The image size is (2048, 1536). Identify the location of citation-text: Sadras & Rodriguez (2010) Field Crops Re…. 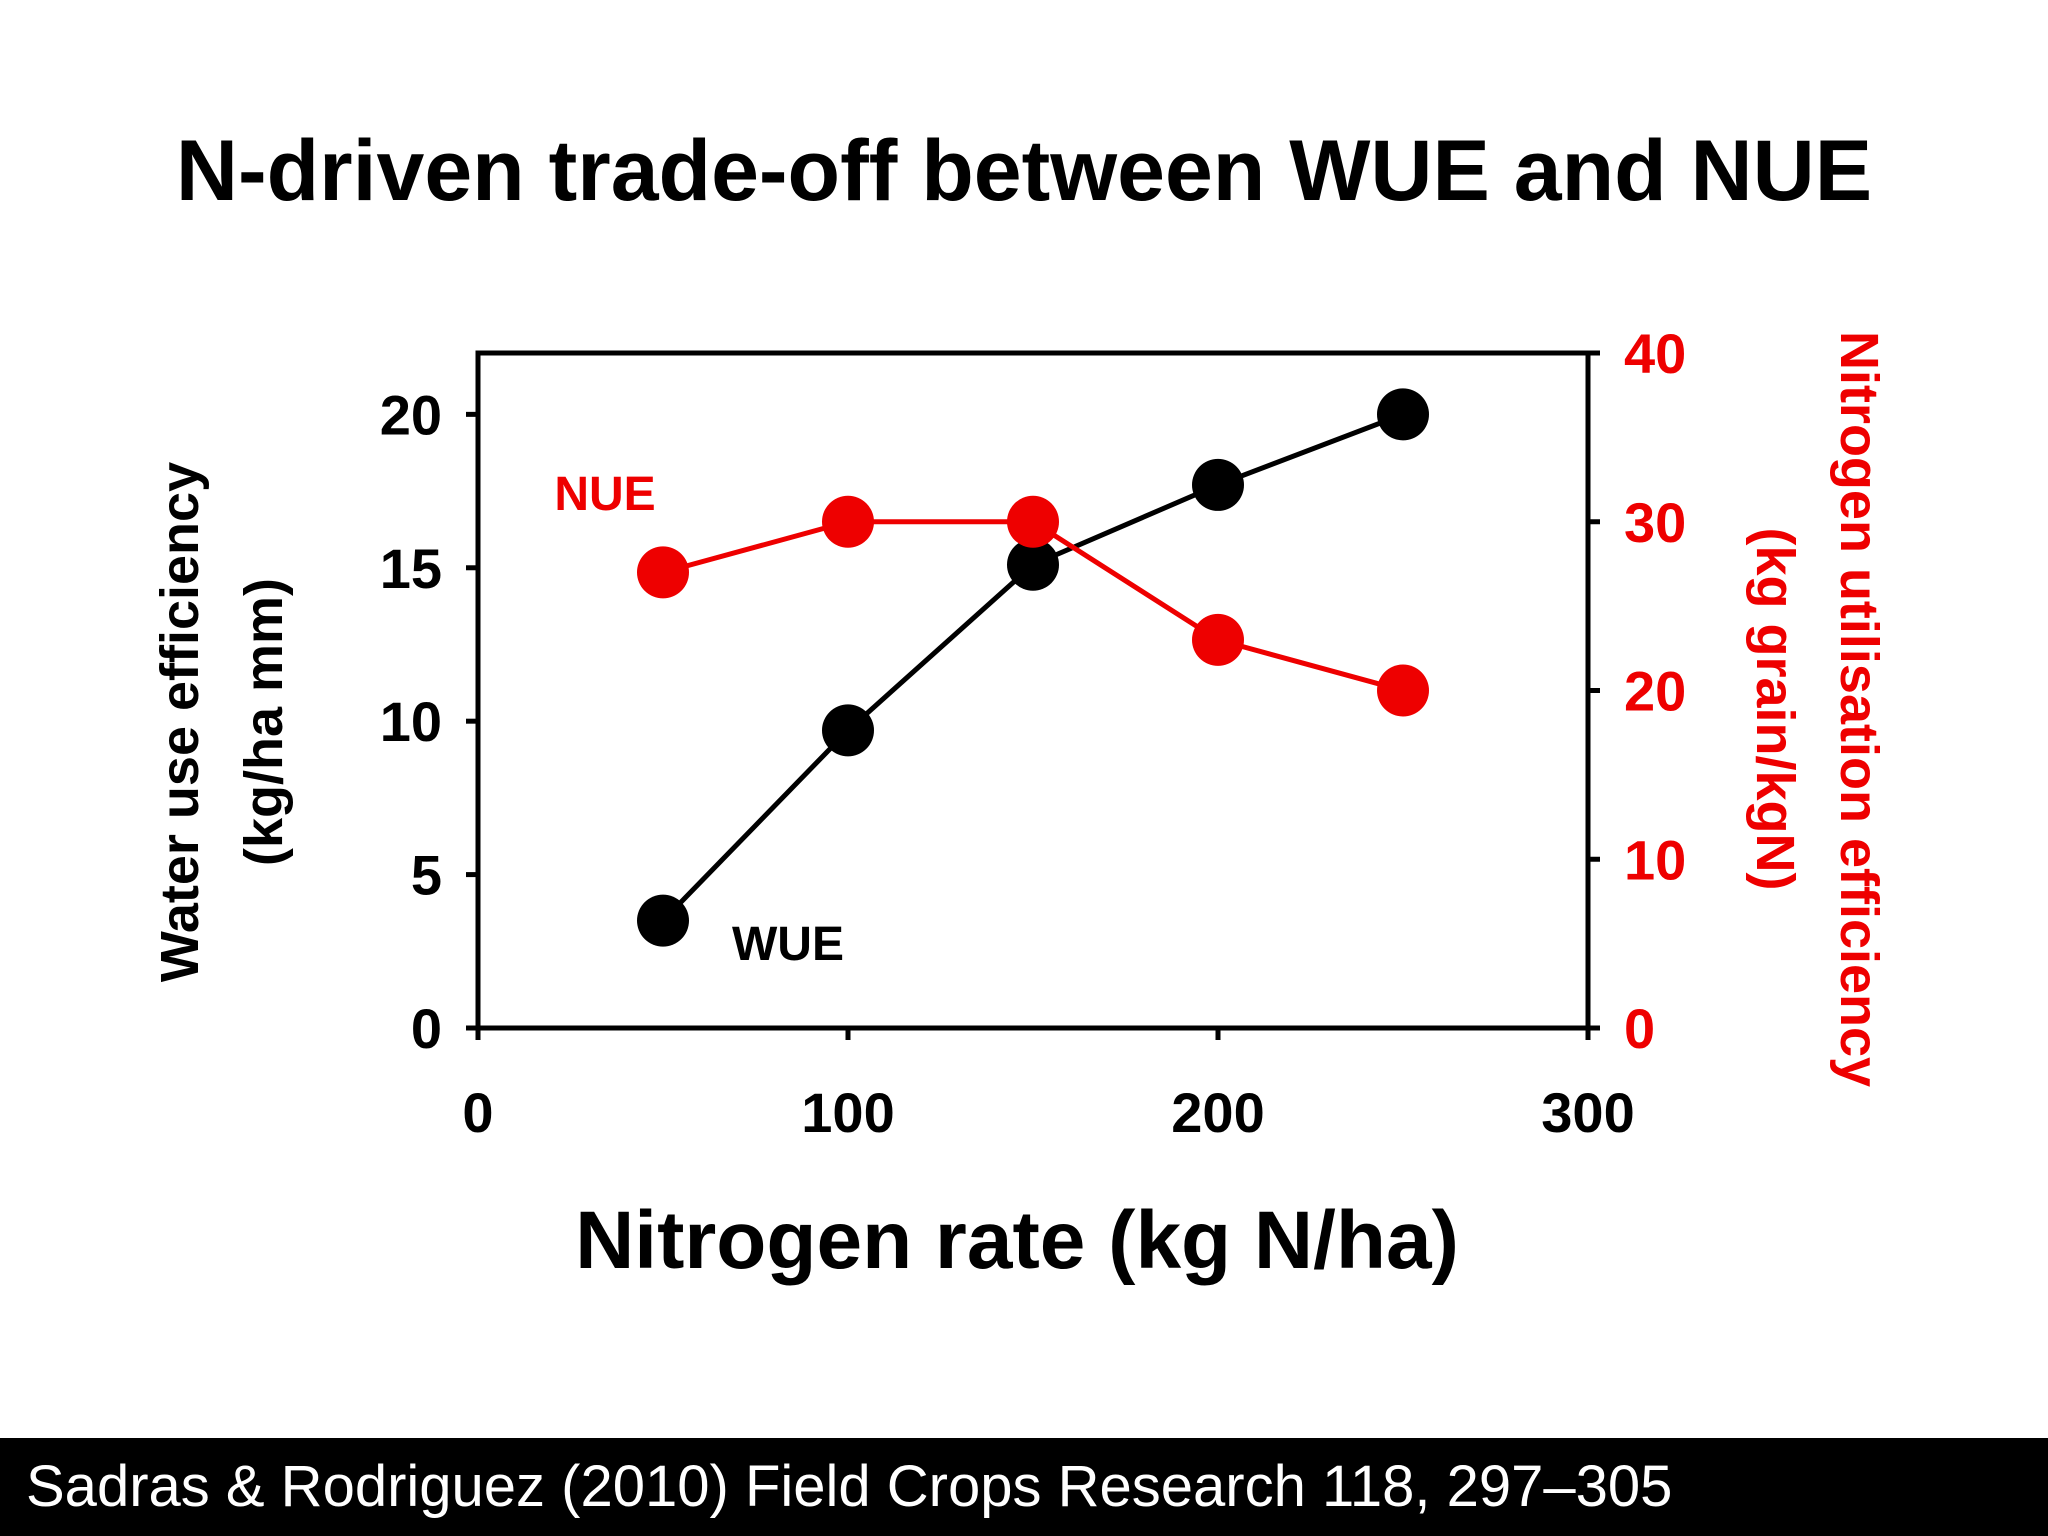
(849, 1486).